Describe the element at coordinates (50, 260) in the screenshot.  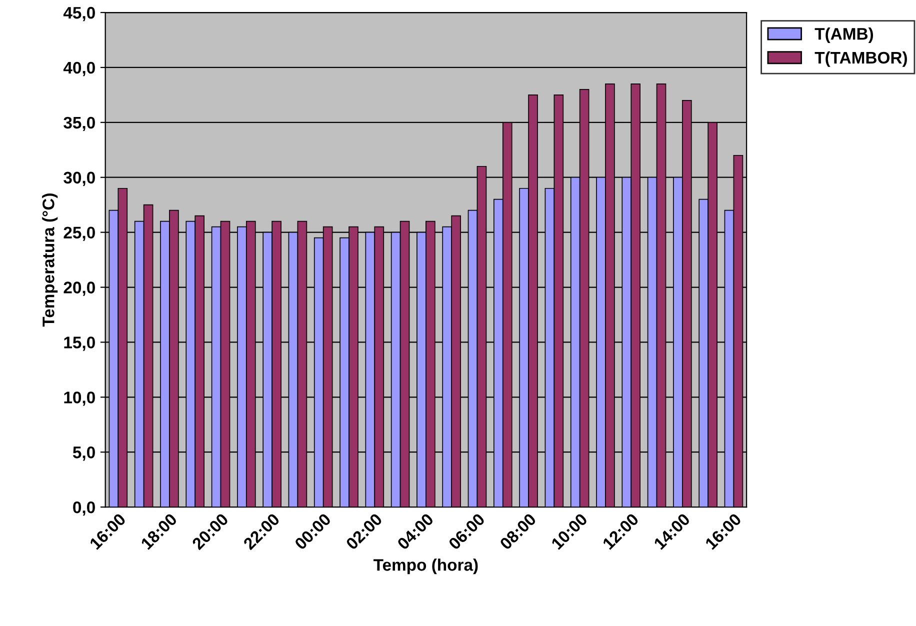
I see `y-axis-title: Temperatura (°C)` at that location.